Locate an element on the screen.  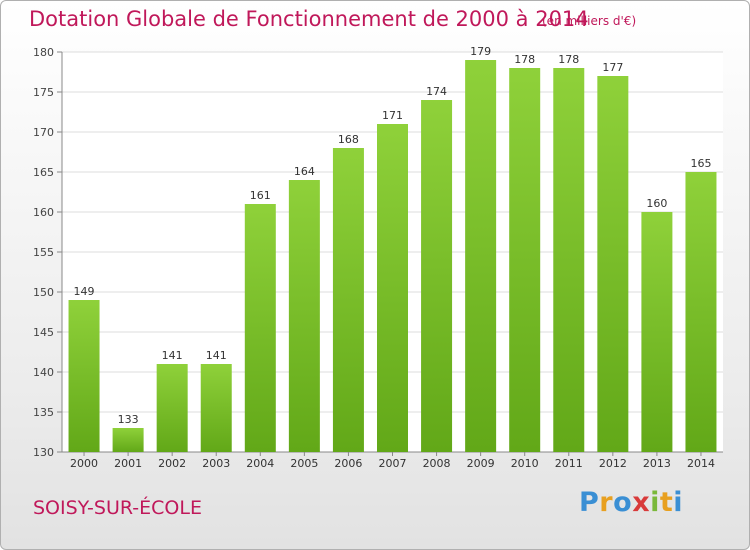
bar-2009 is located at coordinates (481, 256).